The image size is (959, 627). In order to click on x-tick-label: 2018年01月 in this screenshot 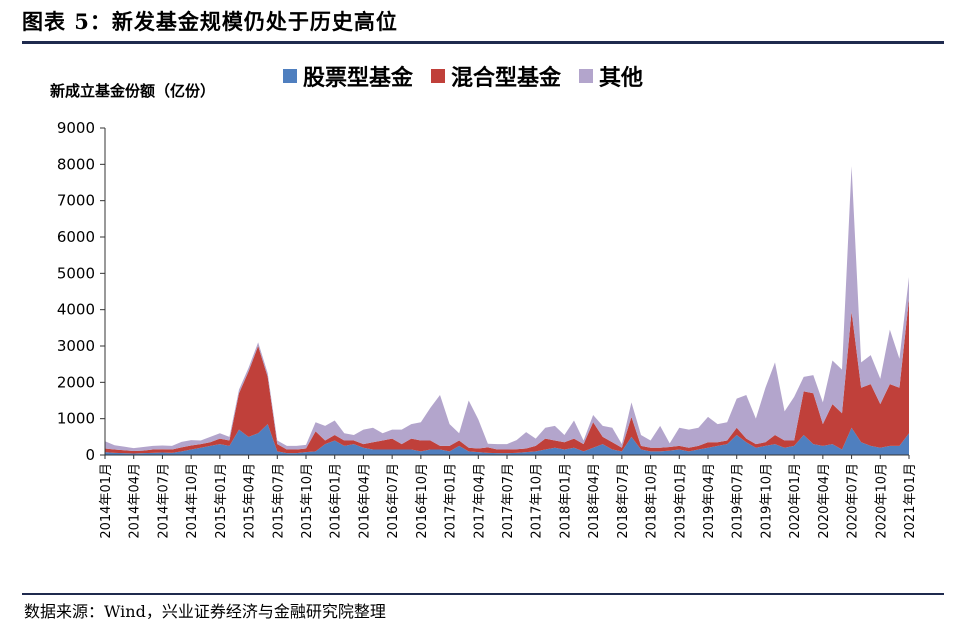, I will do `click(565, 501)`.